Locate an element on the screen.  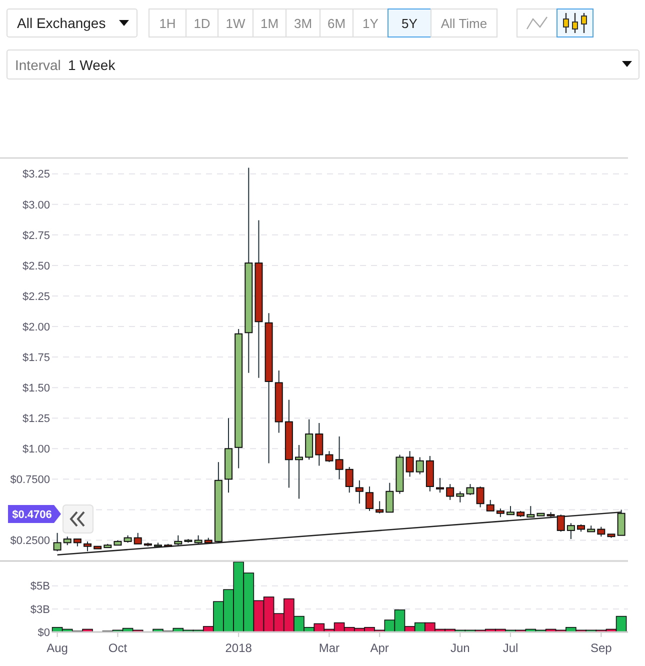
x-tick-label: 2018 is located at coordinates (238, 648).